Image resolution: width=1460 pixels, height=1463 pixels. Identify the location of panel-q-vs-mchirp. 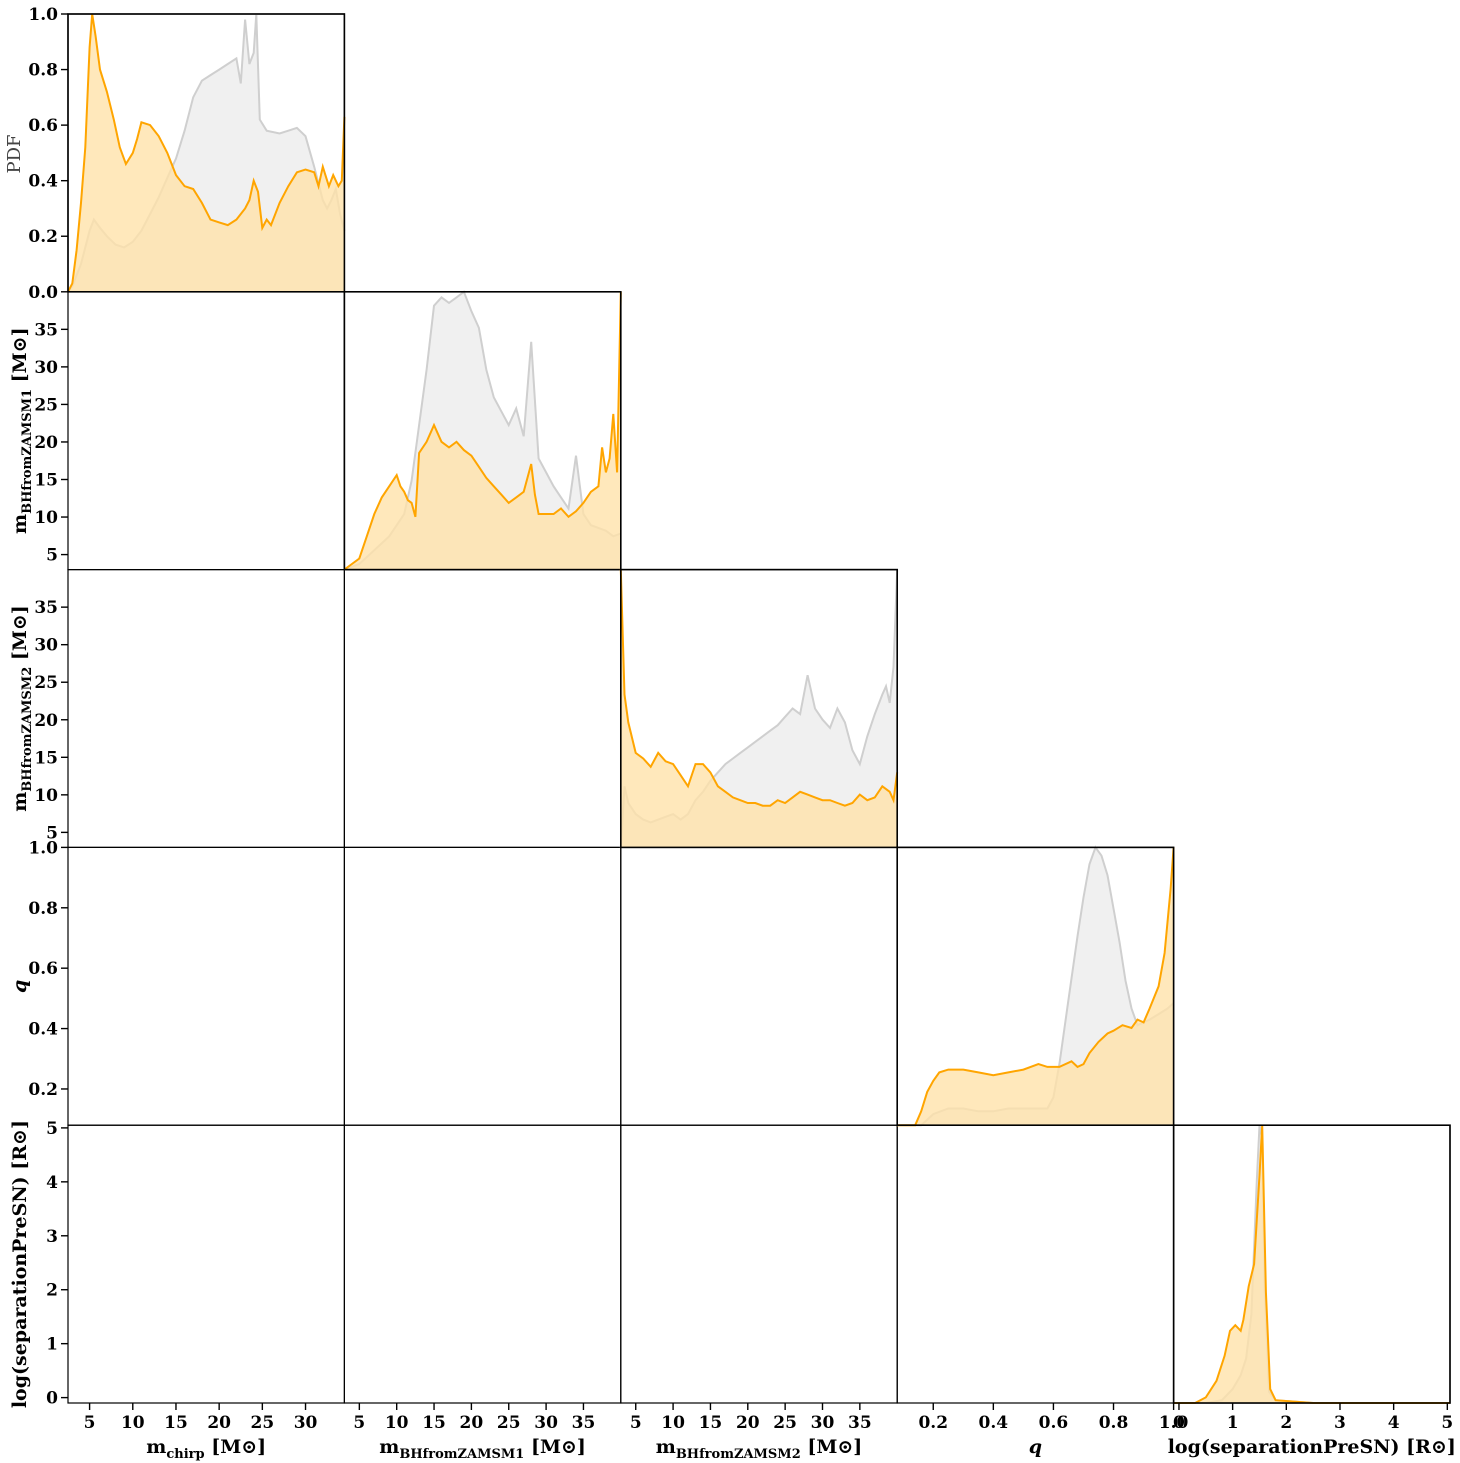
(206, 986).